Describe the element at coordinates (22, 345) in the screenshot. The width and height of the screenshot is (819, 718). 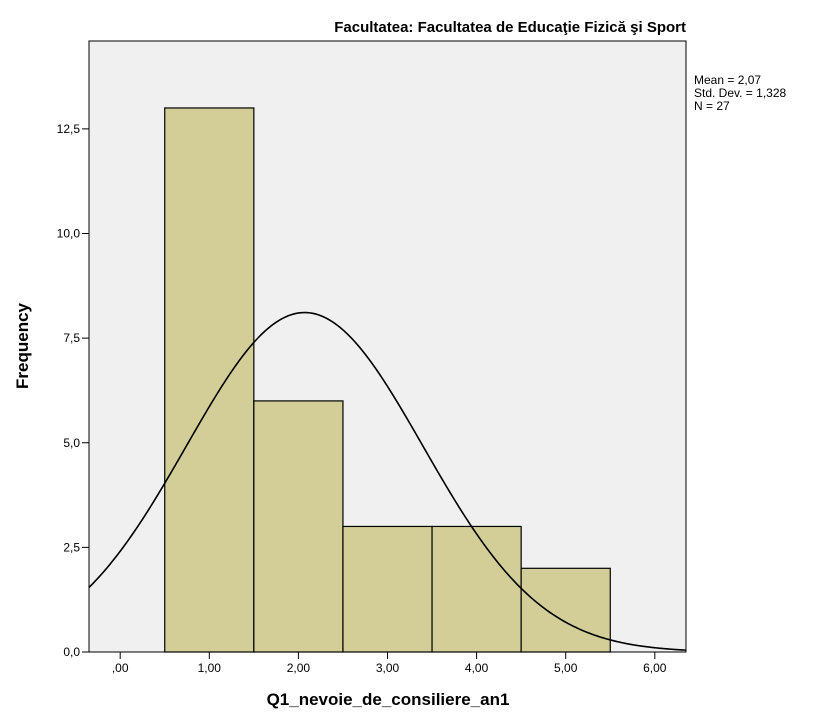
I see `y-axis-label: Frequency` at that location.